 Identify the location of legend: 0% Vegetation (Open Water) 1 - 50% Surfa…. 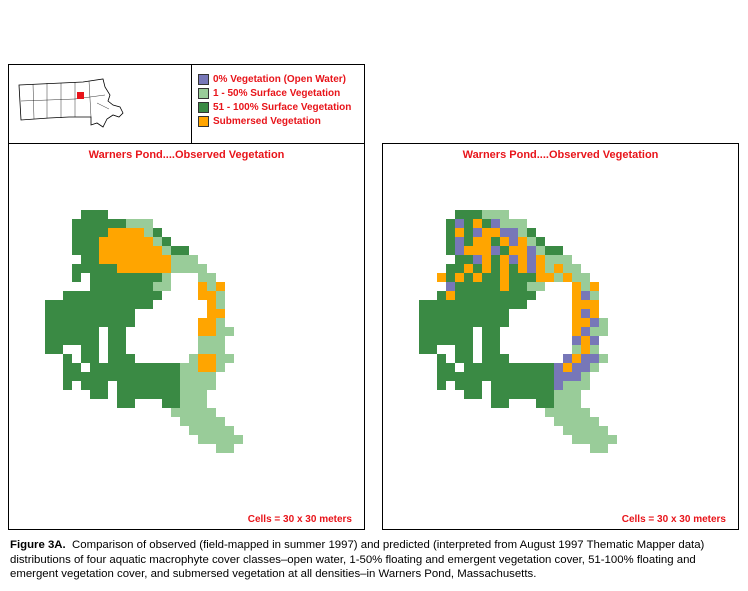
(278, 104).